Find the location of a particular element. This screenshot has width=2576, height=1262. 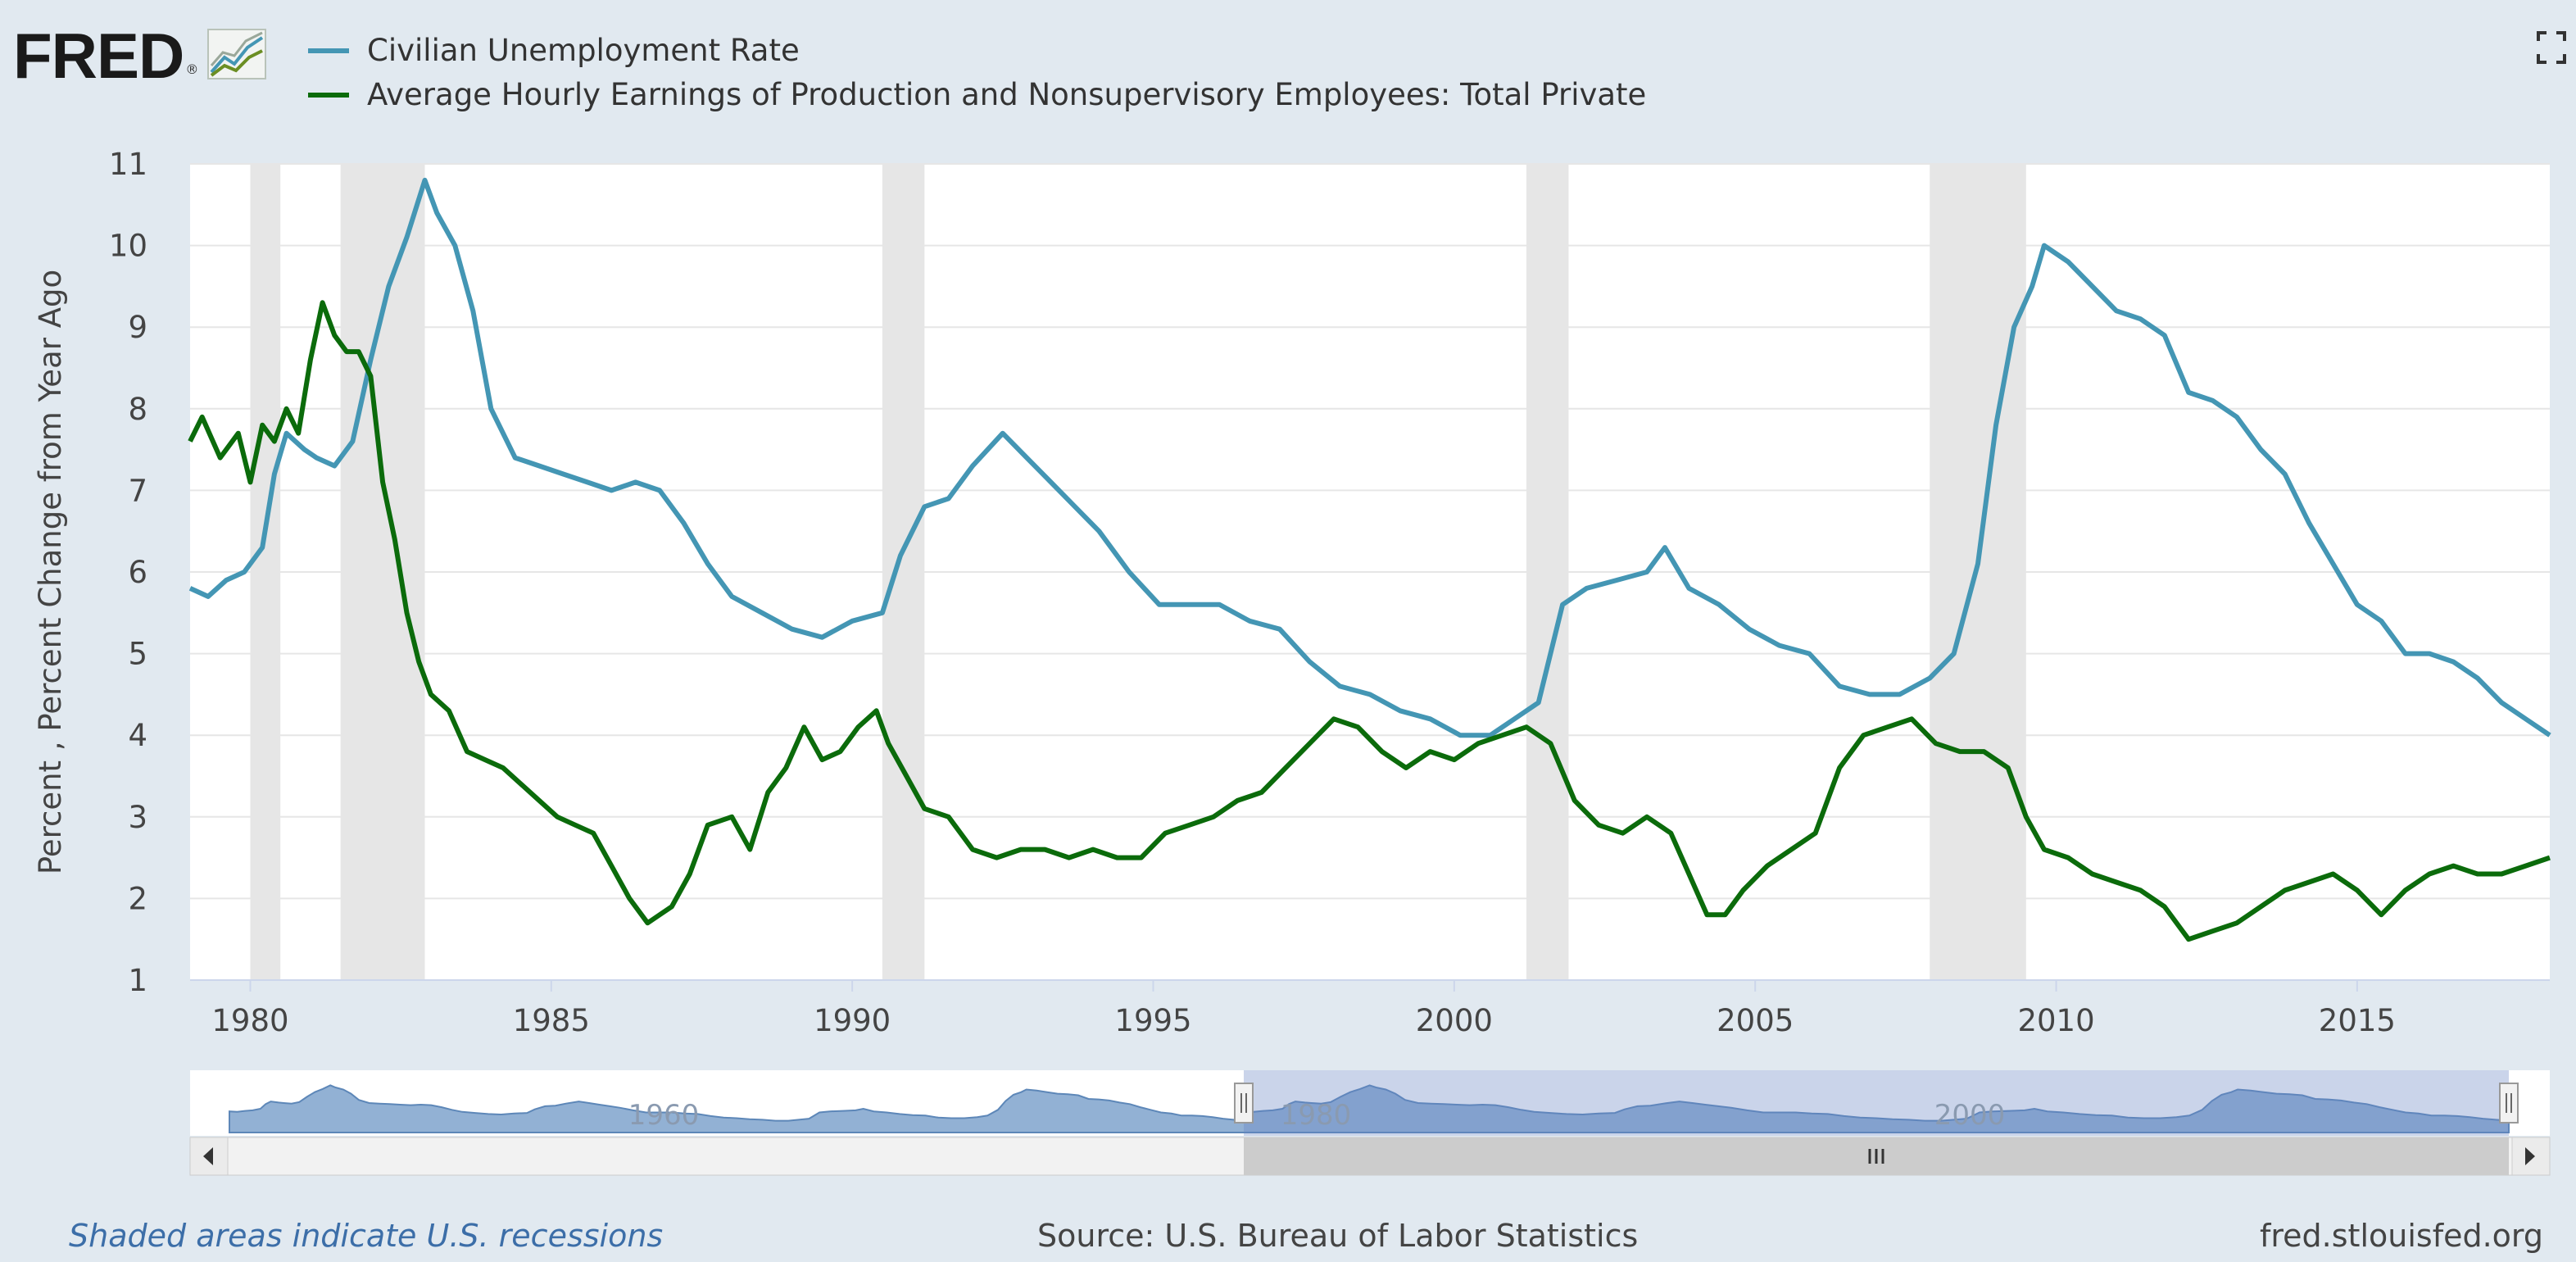

y-tick-label: 1 is located at coordinates (137, 980).